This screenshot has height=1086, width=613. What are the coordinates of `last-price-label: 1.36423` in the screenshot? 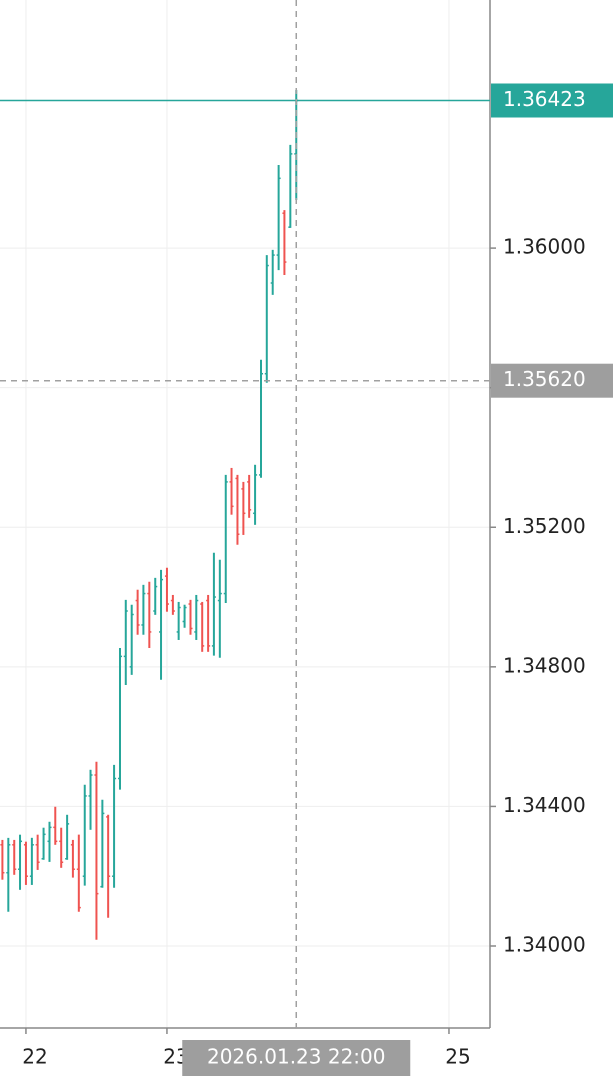 It's located at (544, 99).